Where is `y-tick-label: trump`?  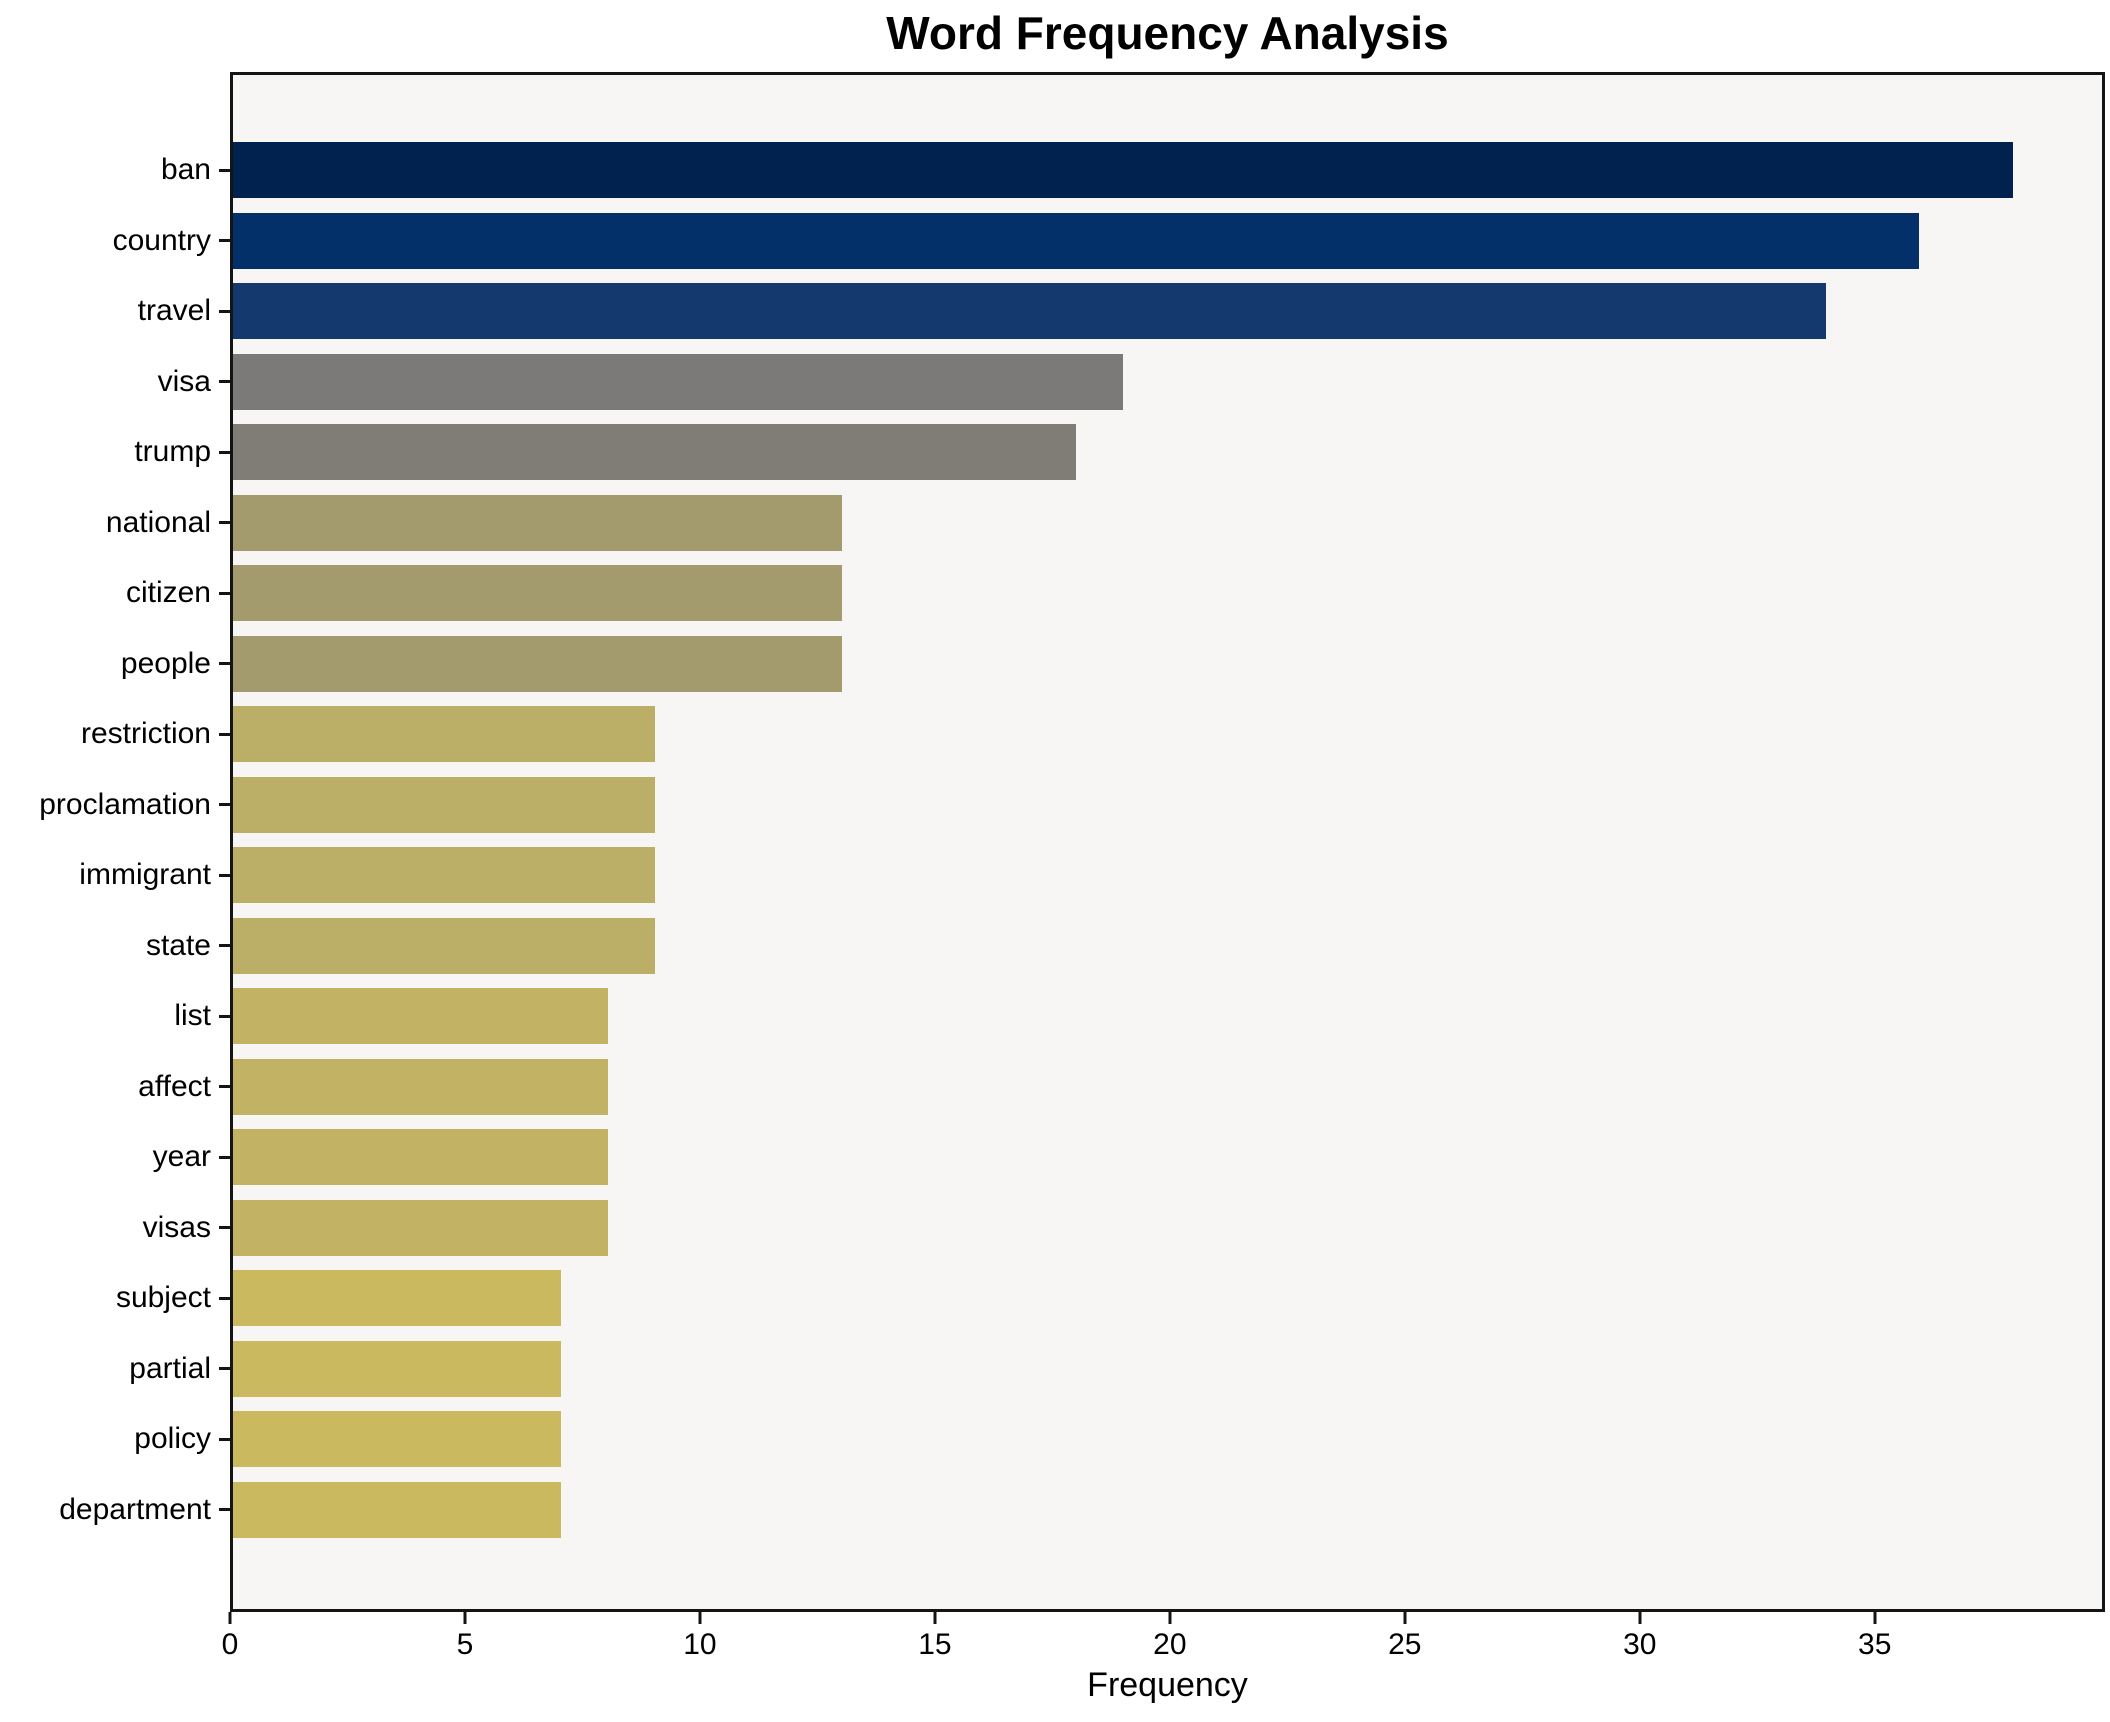
y-tick-label: trump is located at coordinates (172, 452).